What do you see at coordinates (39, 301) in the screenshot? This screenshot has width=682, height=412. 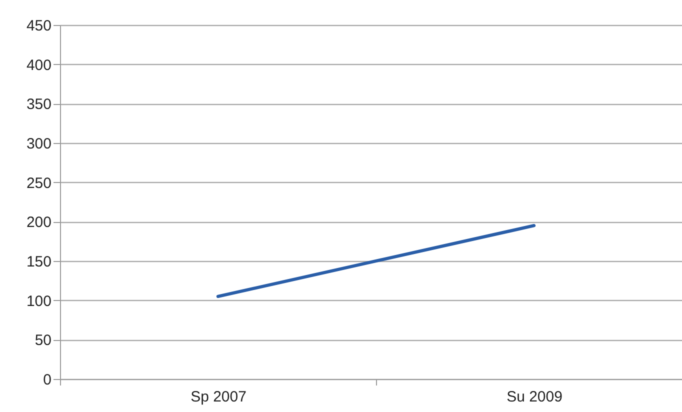 I see `y-tick-label: 100` at bounding box center [39, 301].